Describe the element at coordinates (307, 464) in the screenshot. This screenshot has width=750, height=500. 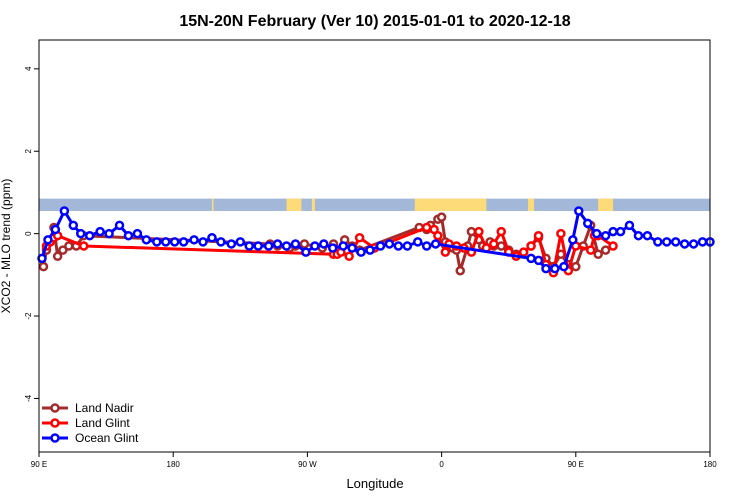
I see `x-tick-label: 90 W` at that location.